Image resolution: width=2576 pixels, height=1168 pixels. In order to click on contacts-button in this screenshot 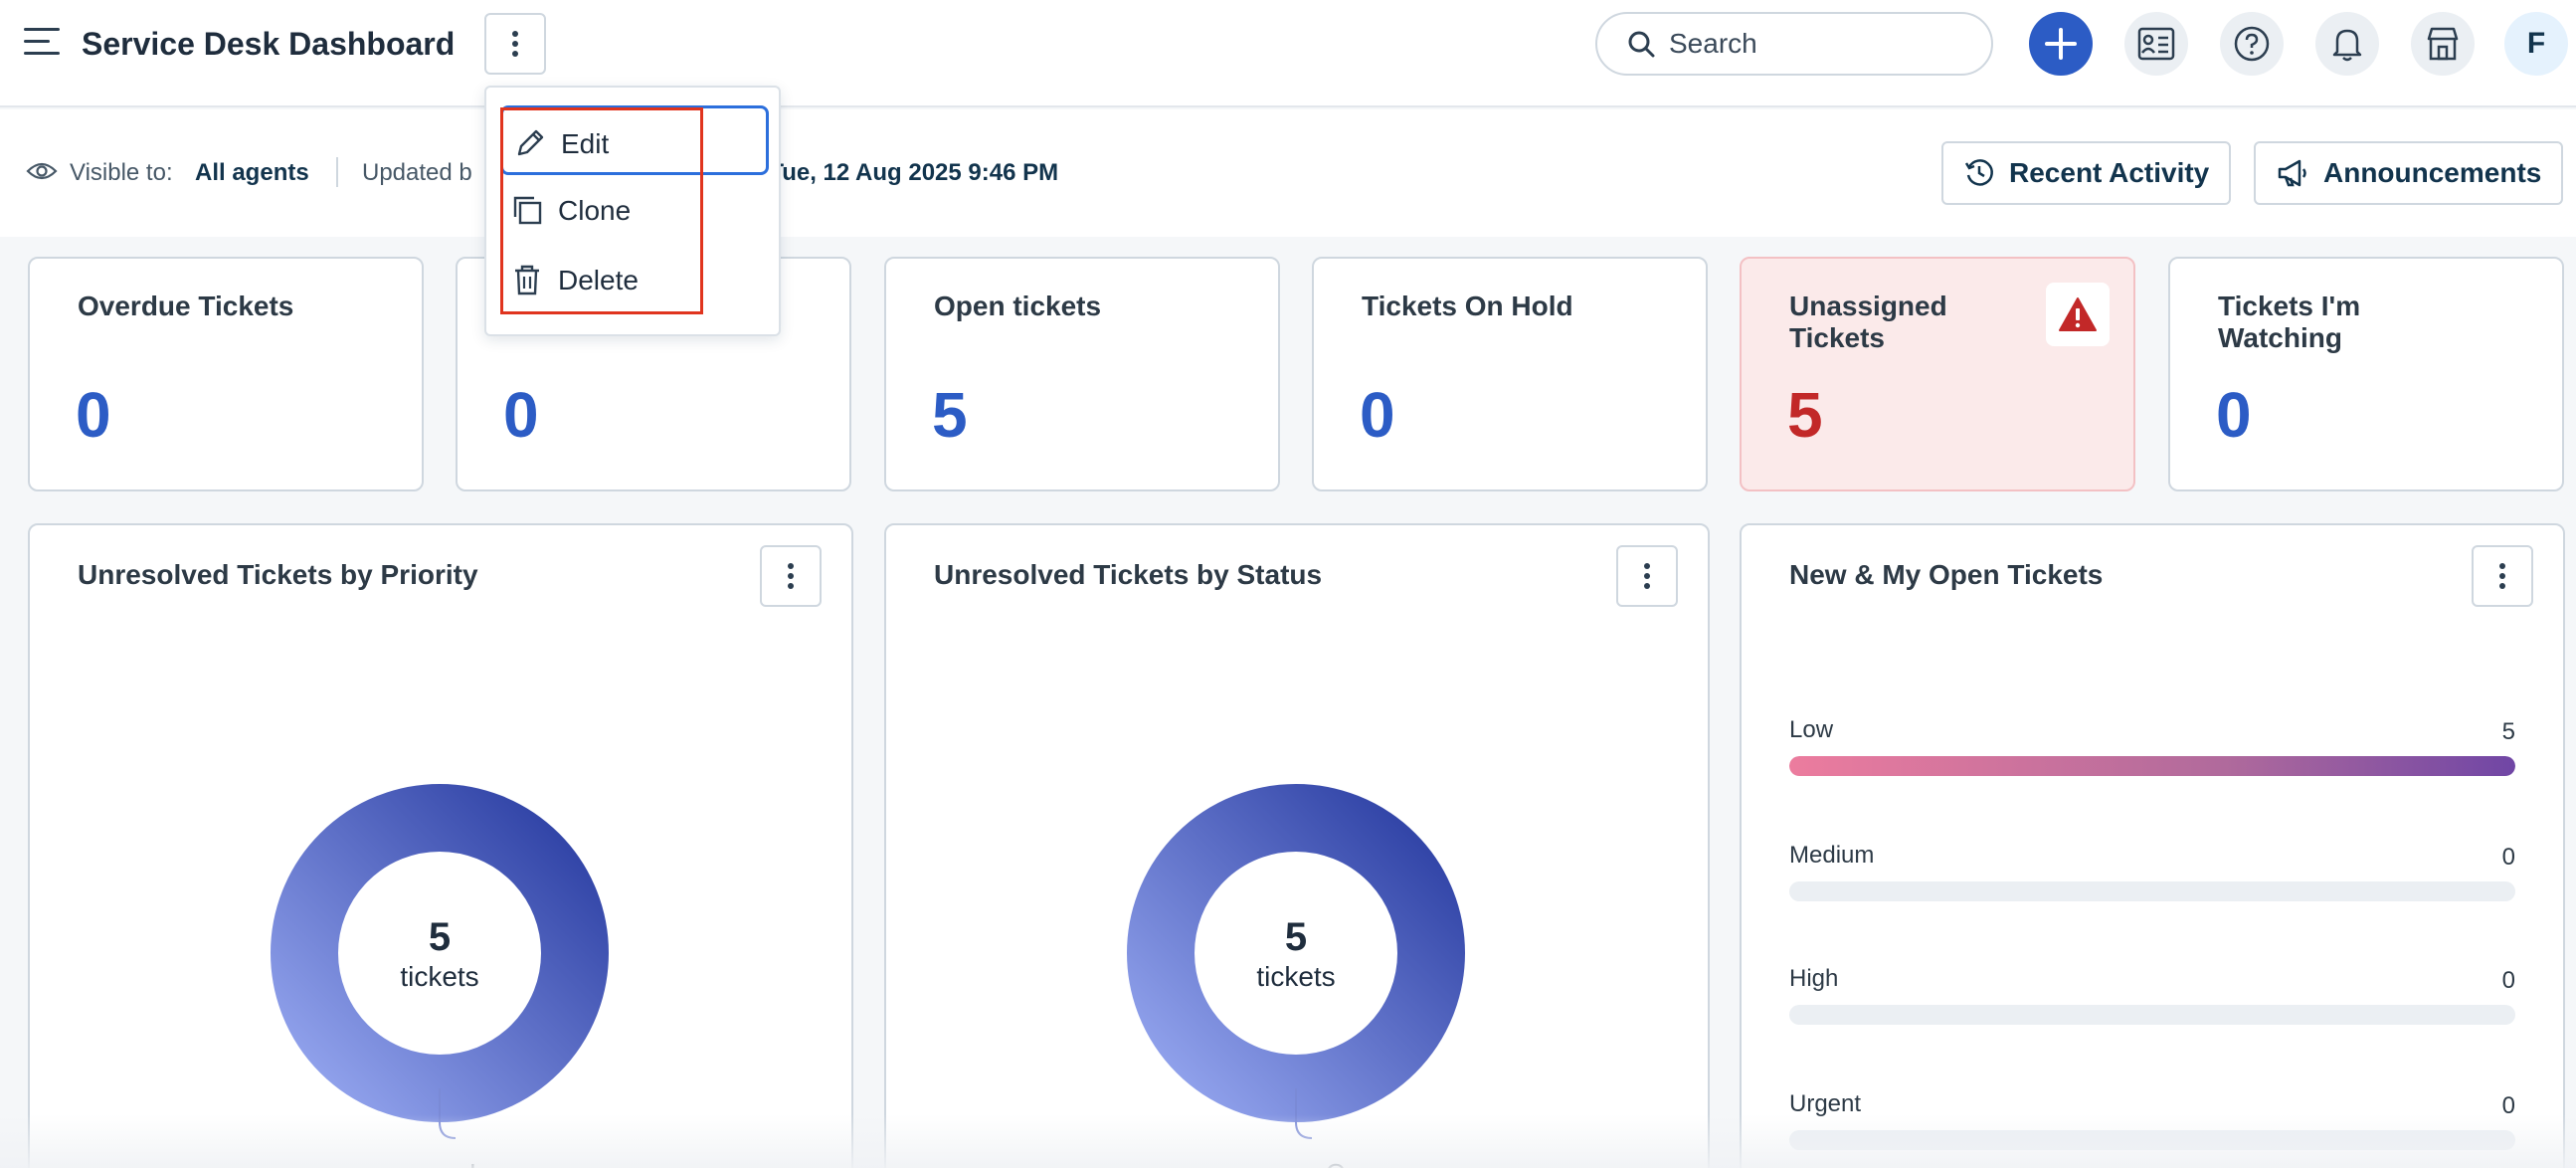, I will do `click(2156, 44)`.